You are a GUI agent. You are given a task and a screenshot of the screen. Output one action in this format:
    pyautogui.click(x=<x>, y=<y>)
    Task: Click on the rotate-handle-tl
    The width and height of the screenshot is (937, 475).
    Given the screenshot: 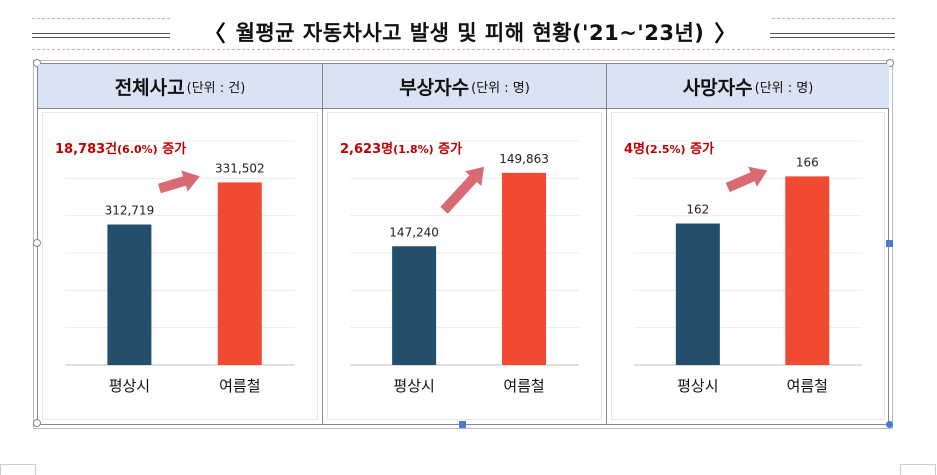 What is the action you would take?
    pyautogui.click(x=37, y=63)
    